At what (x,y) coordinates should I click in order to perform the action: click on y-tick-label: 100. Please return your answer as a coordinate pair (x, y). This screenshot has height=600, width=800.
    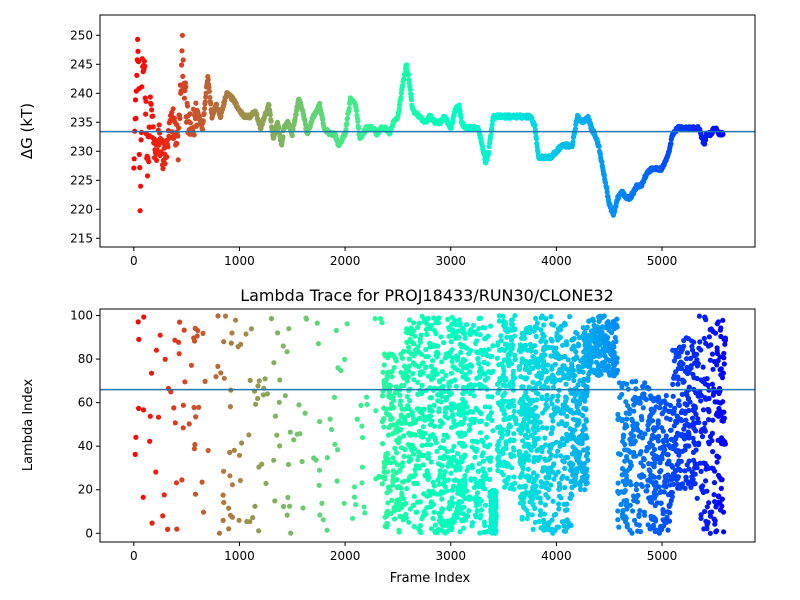
    Looking at the image, I should click on (81, 316).